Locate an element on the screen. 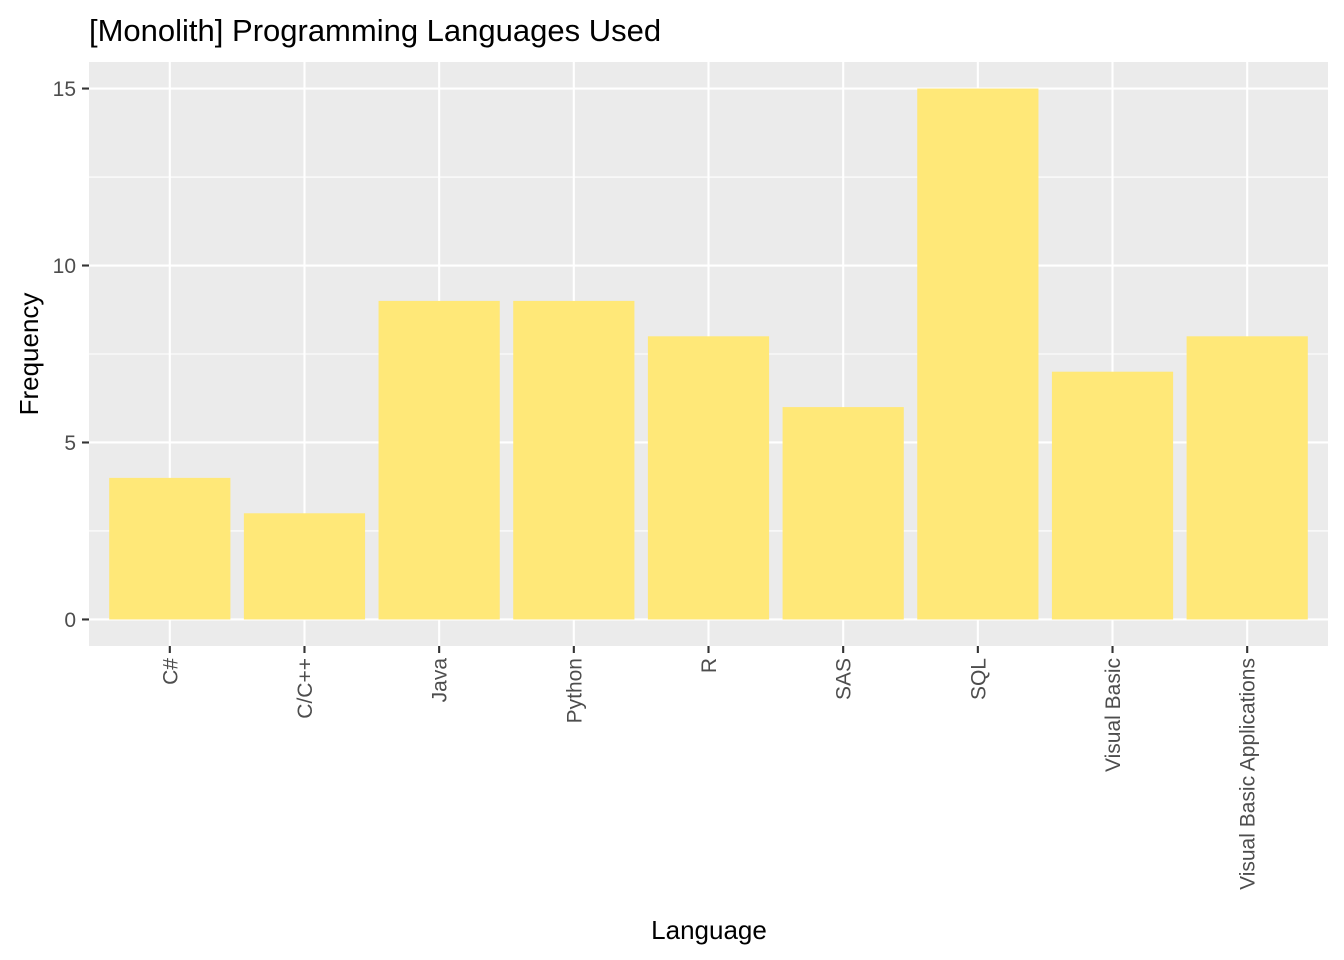  bar-sql is located at coordinates (978, 354).